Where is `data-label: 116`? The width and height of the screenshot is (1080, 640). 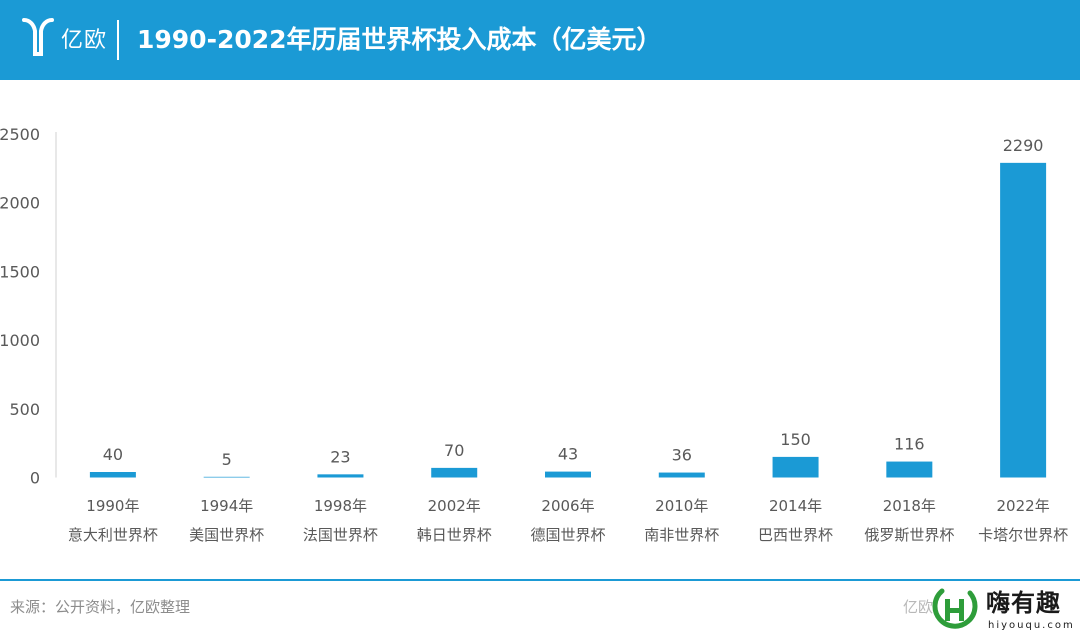
data-label: 116 is located at coordinates (909, 444).